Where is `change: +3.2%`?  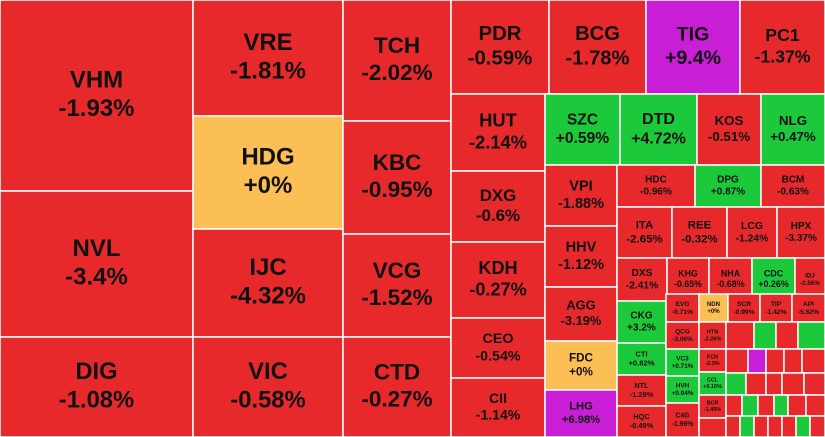
change: +3.2% is located at coordinates (641, 328).